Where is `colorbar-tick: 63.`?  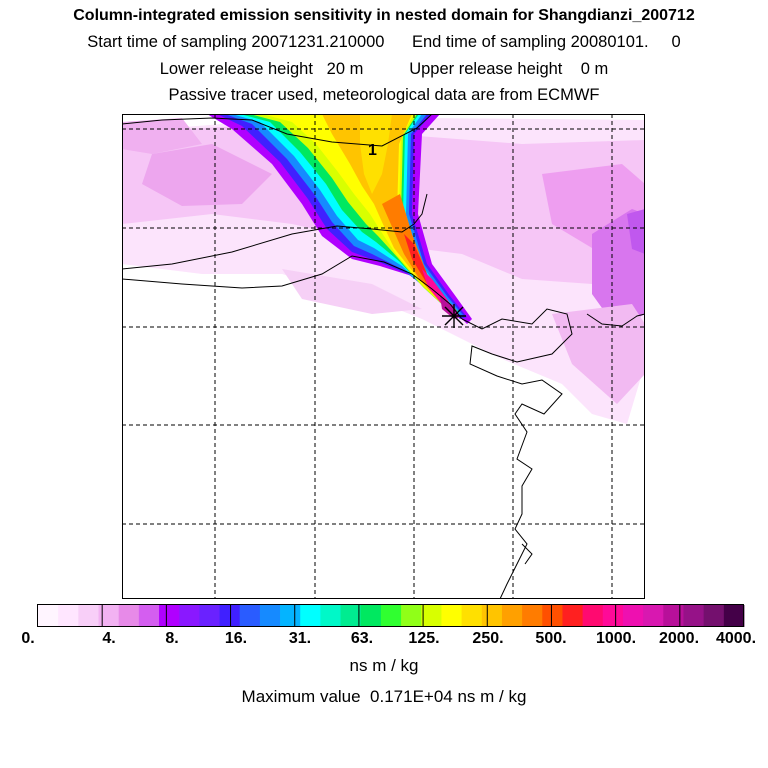
colorbar-tick: 63. is located at coordinates (362, 638).